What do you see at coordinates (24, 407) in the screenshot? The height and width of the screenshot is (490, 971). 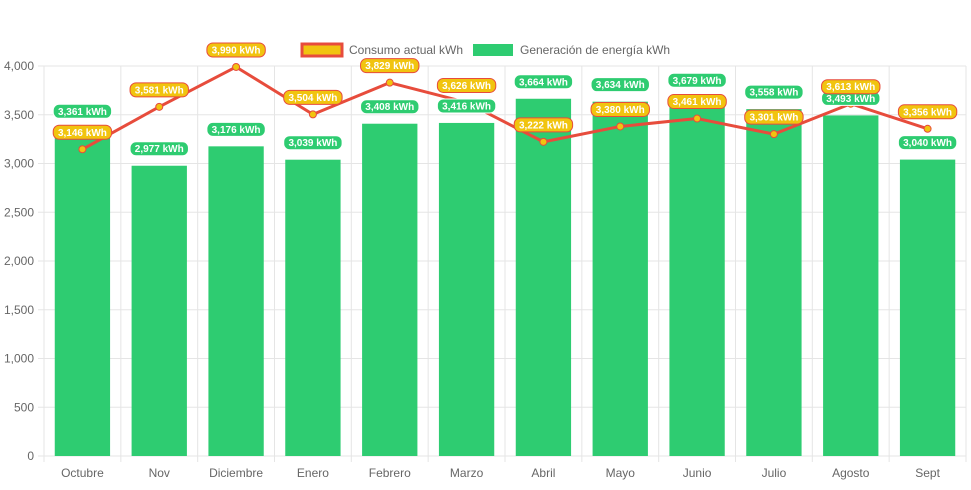 I see `y-tick-label: 500` at bounding box center [24, 407].